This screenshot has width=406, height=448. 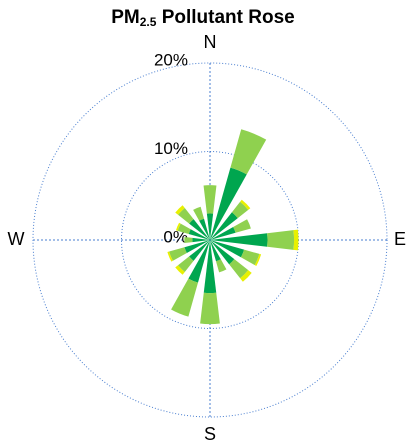 What do you see at coordinates (125, 17) in the screenshot?
I see `title-main: PM` at bounding box center [125, 17].